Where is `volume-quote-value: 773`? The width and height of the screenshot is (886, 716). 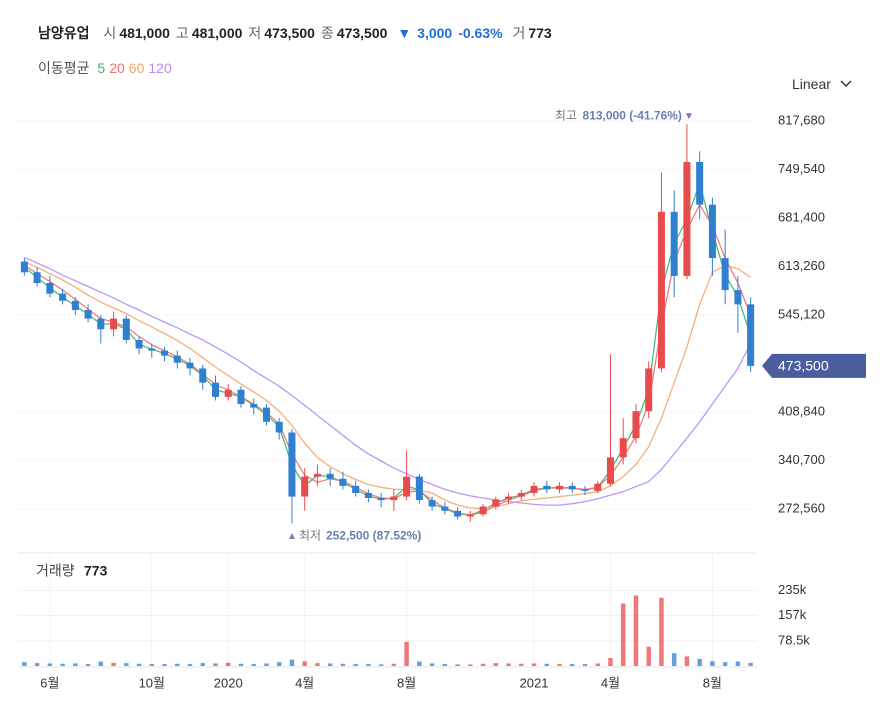 volume-quote-value: 773 is located at coordinates (540, 33).